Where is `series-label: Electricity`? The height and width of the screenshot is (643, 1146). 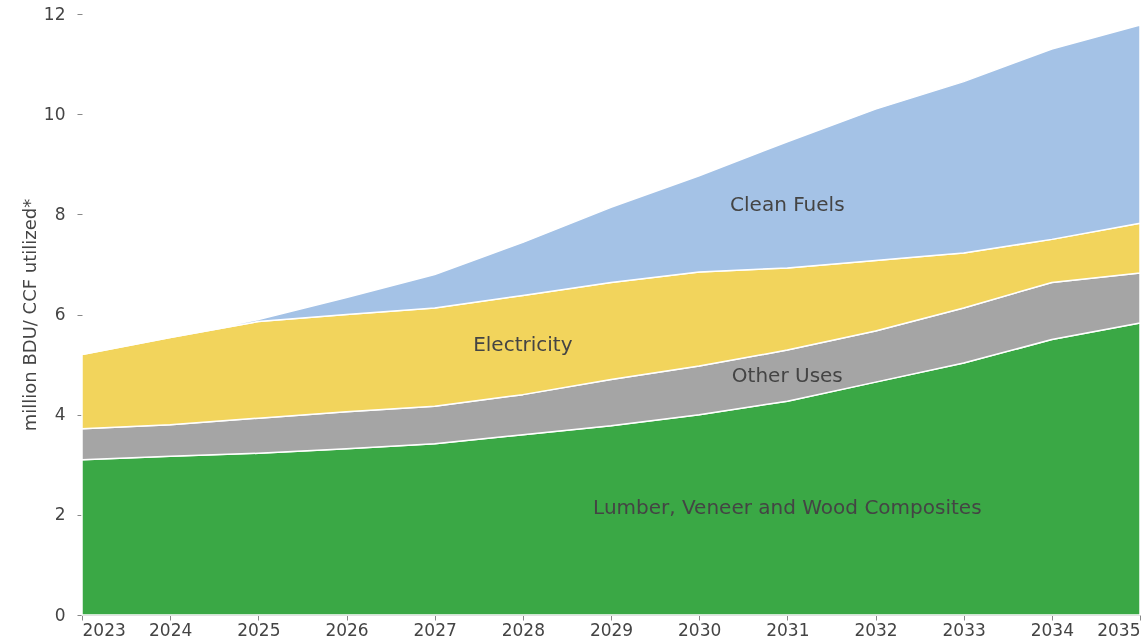 series-label: Electricity is located at coordinates (523, 344).